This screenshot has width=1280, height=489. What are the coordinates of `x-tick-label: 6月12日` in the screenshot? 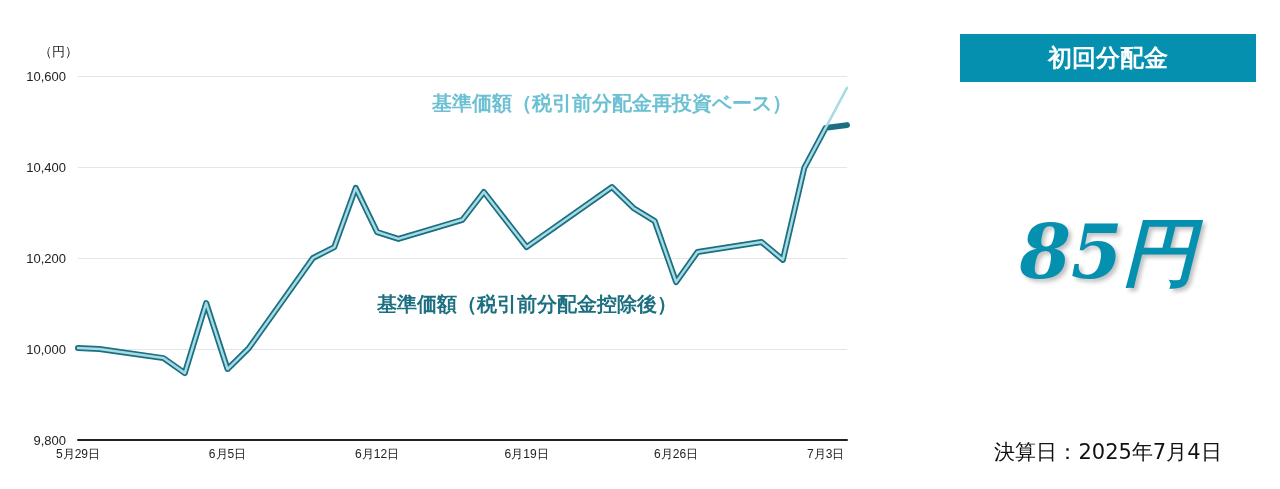 It's located at (377, 454).